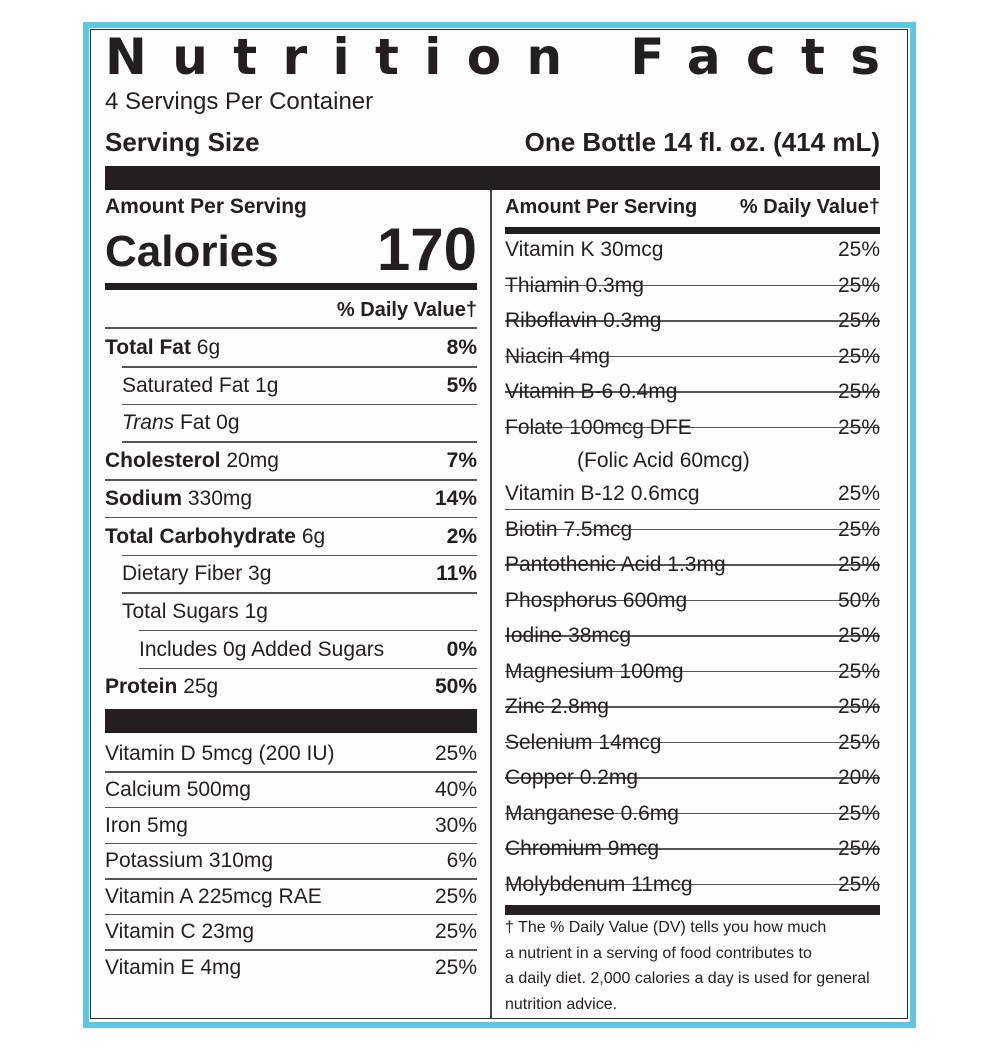  I want to click on vitamin-row: Thiamin 0.3mg, so click(574, 286).